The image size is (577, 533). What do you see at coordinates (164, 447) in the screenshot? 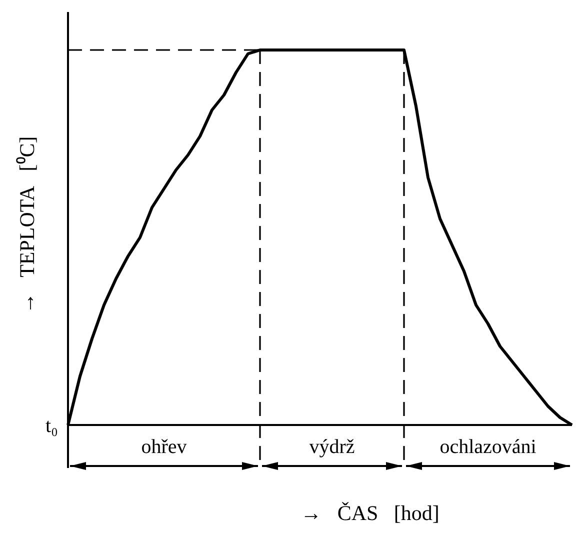
I see `text: ohřev` at bounding box center [164, 447].